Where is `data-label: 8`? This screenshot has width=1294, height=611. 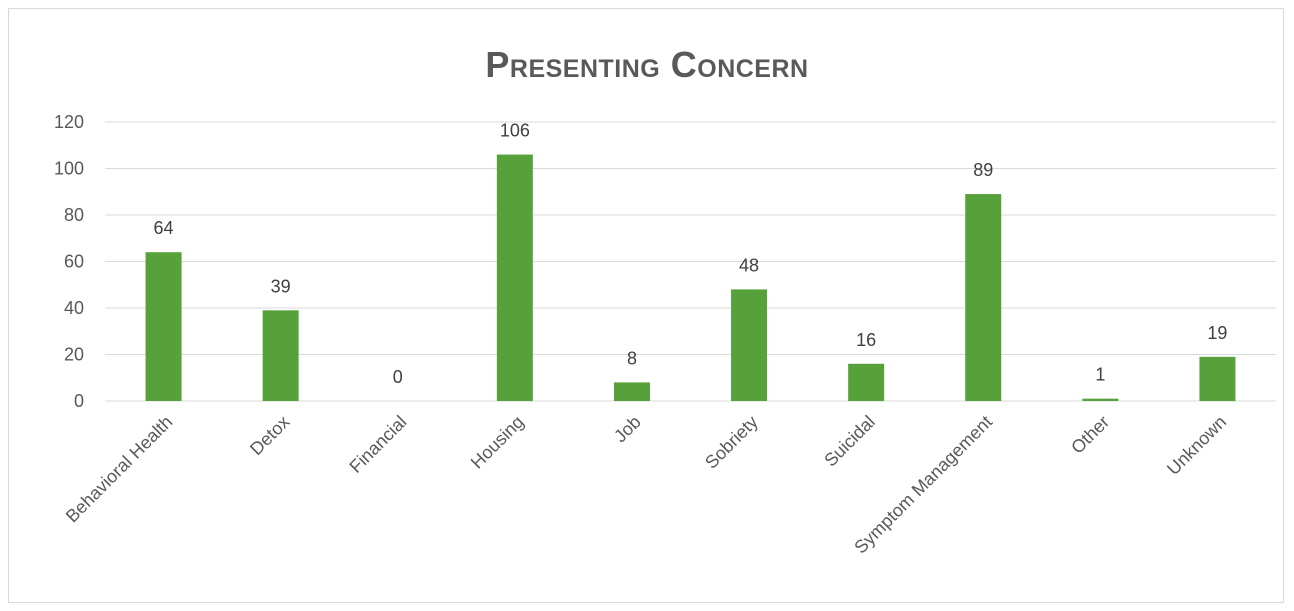 data-label: 8 is located at coordinates (632, 358).